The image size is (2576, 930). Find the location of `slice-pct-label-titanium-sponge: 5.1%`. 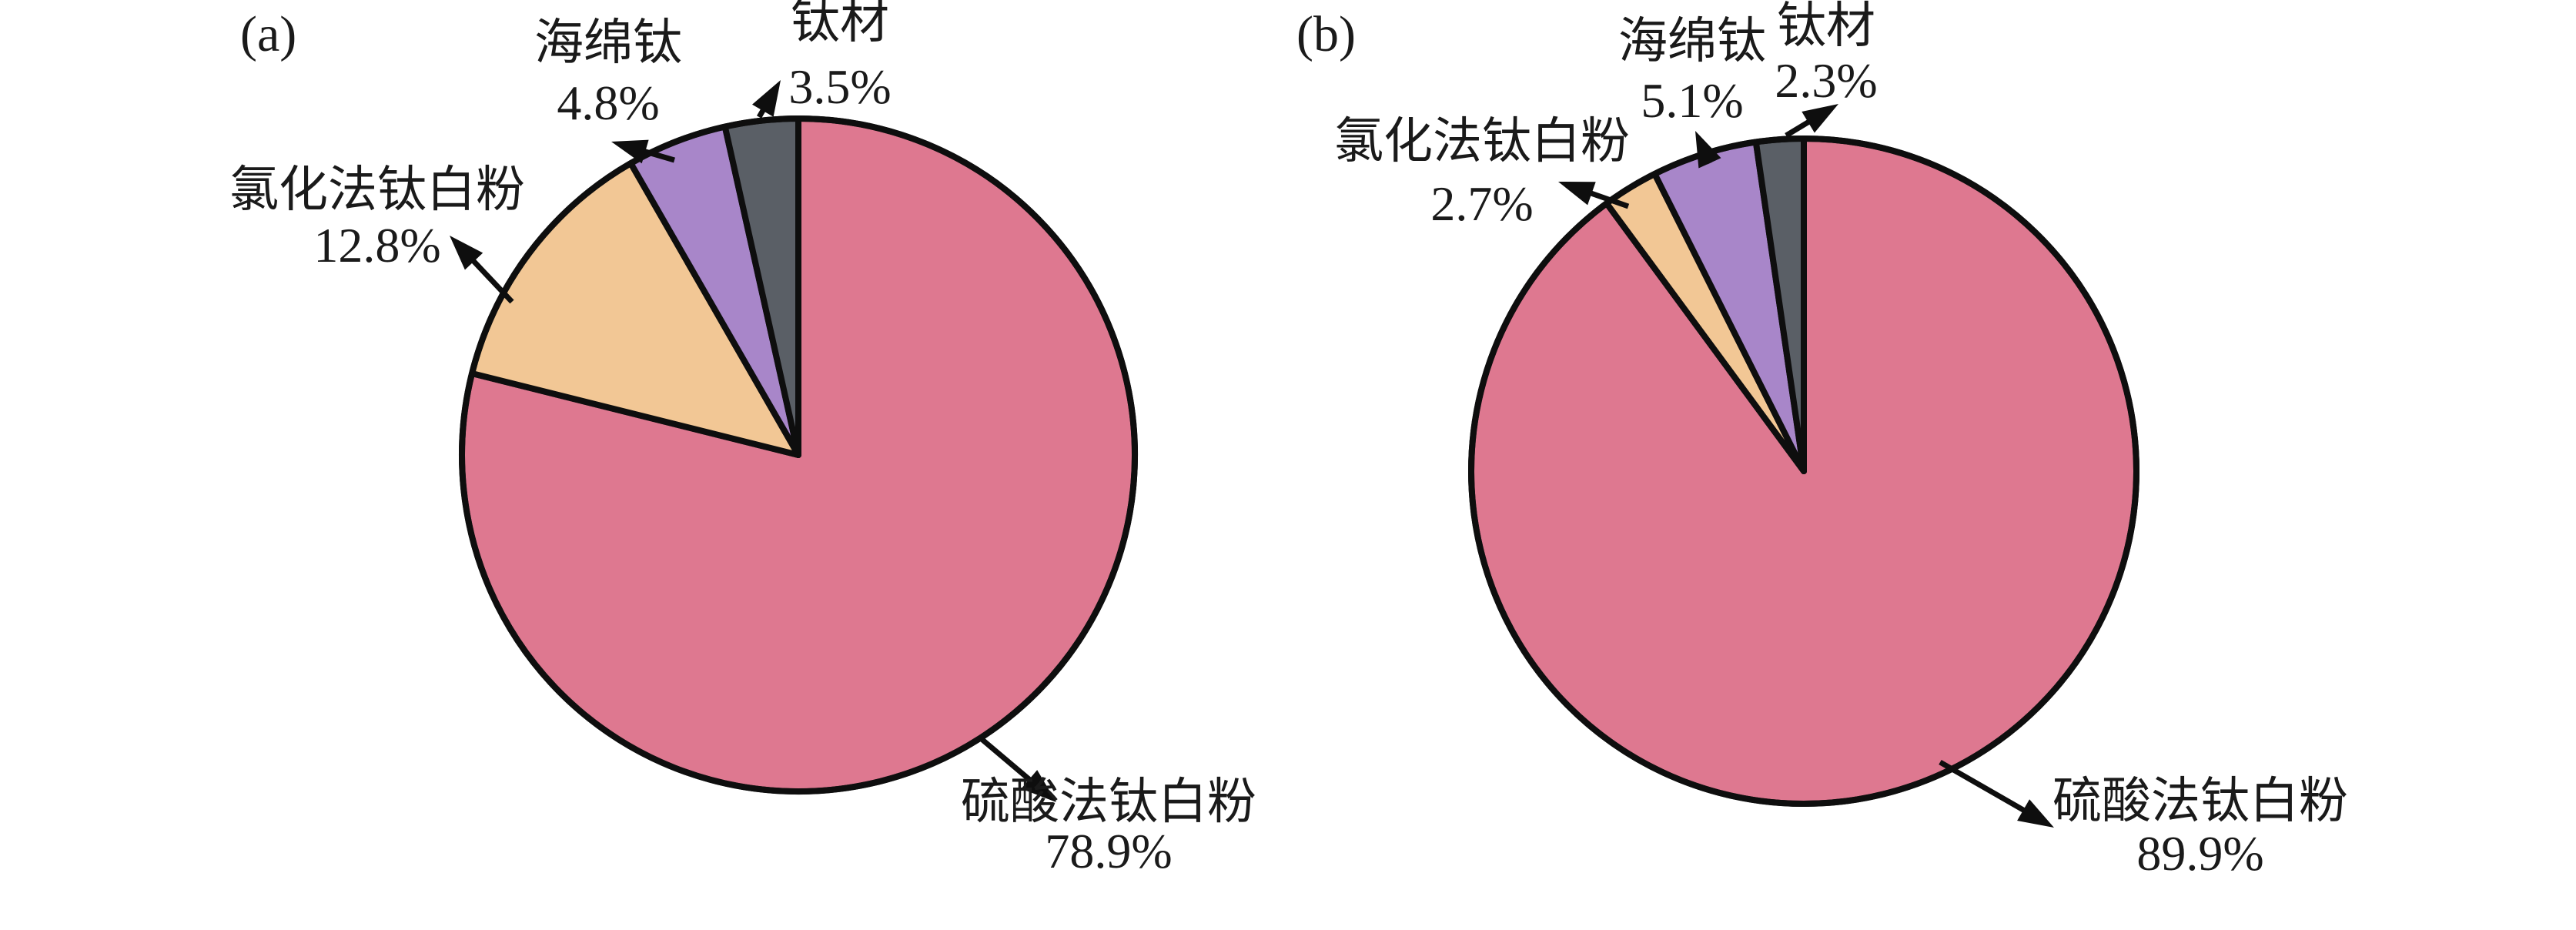

slice-pct-label-titanium-sponge: 5.1% is located at coordinates (1692, 100).